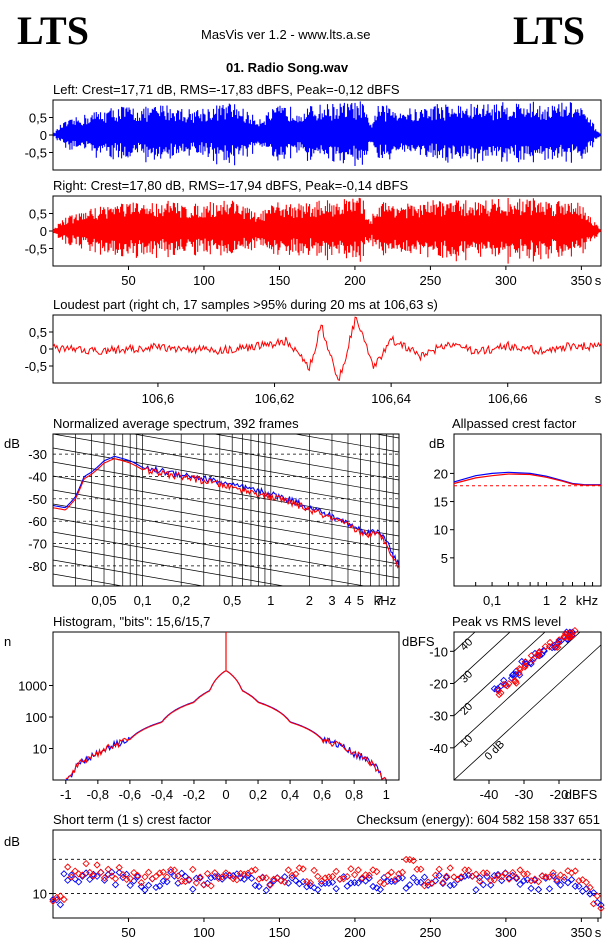 The width and height of the screenshot is (606, 946). I want to click on x-tick-label-crest: 250, so click(431, 932).